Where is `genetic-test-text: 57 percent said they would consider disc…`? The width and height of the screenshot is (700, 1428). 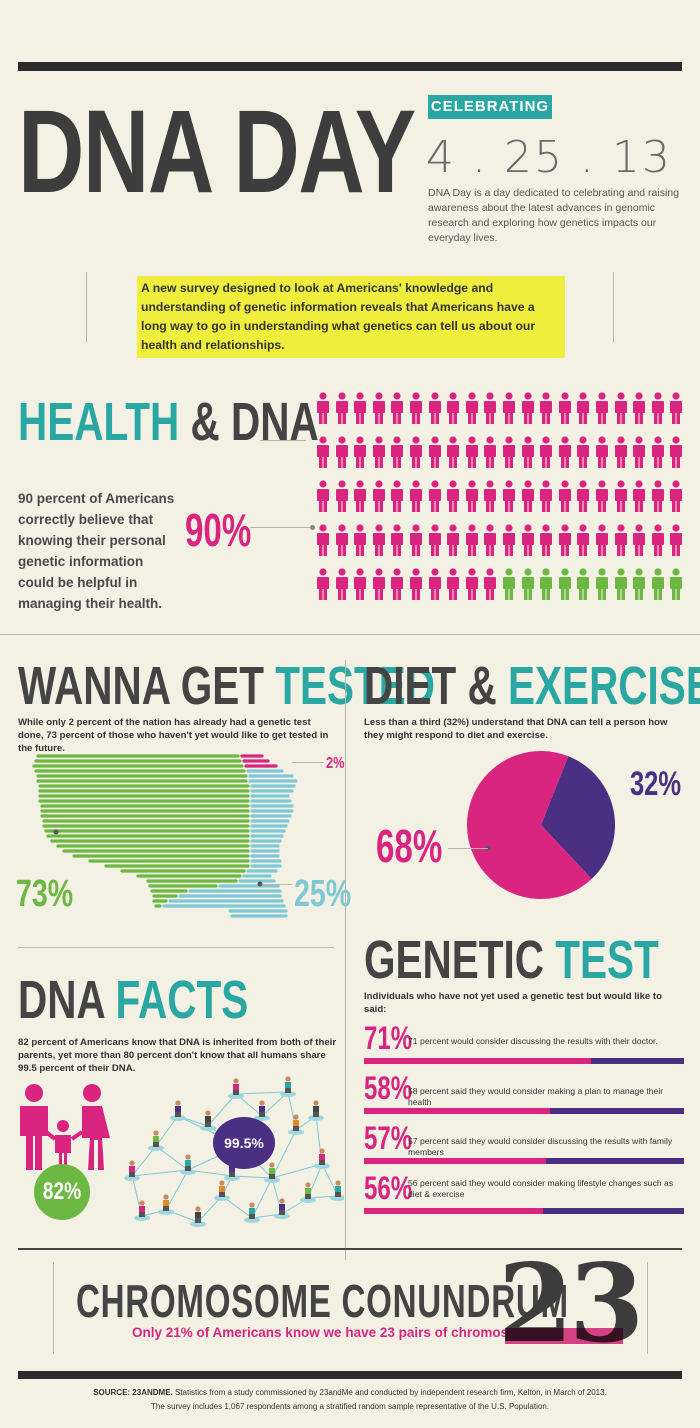 genetic-test-text: 57 percent said they would consider disc… is located at coordinates (540, 1146).